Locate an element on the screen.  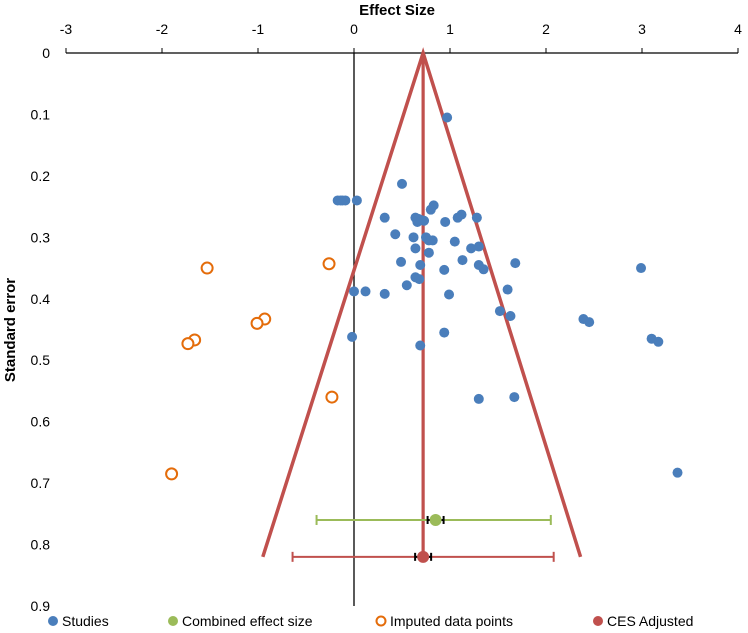
legend-marker-imputed is located at coordinates (381, 621).